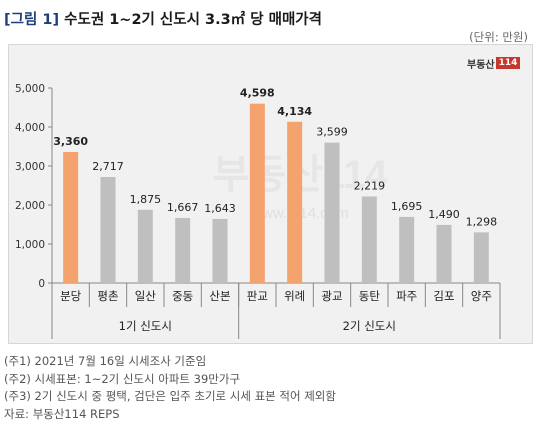 This screenshot has height=434, width=542. I want to click on y-tick-label: 2,000, so click(30, 206).